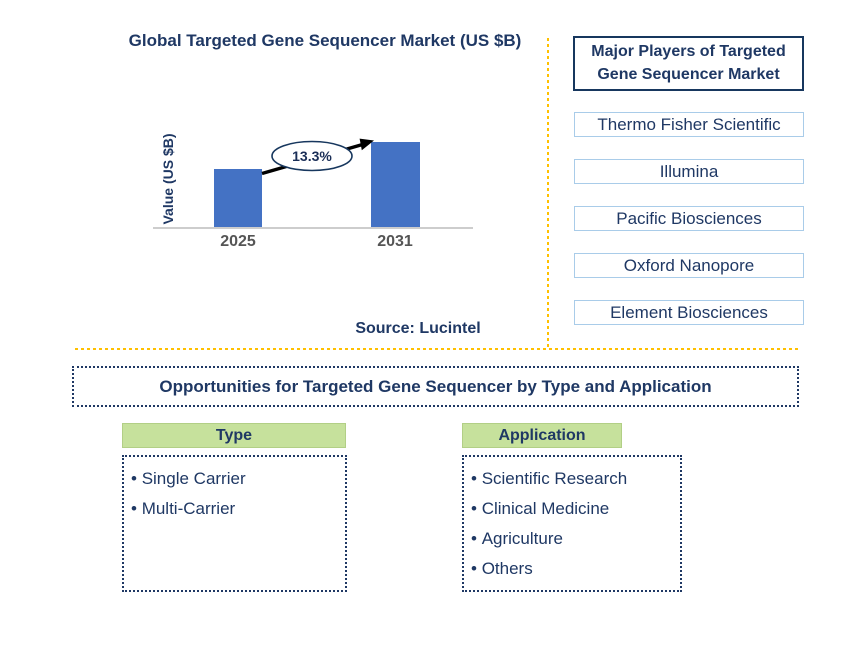 The width and height of the screenshot is (868, 652). I want to click on application-list-item: Agriculture, so click(572, 539).